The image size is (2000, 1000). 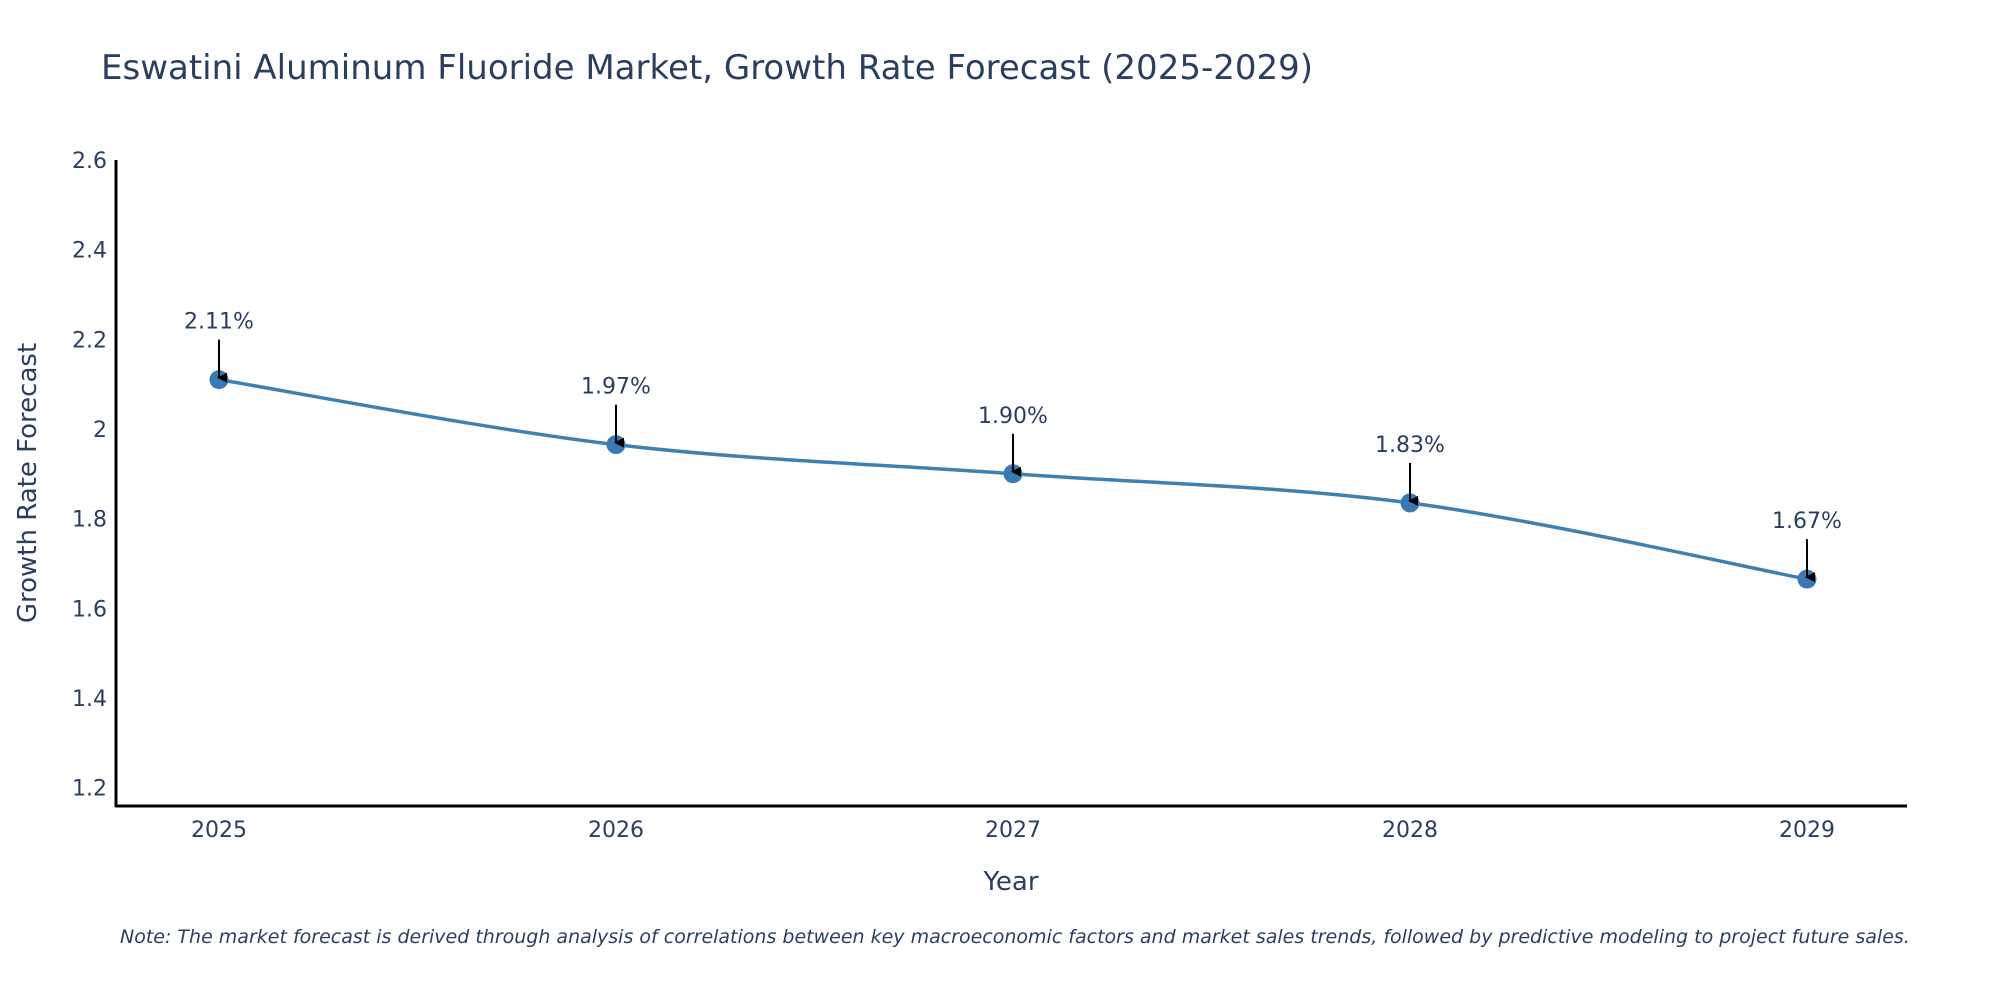 What do you see at coordinates (89, 251) in the screenshot?
I see `y-tick-label: 2.4` at bounding box center [89, 251].